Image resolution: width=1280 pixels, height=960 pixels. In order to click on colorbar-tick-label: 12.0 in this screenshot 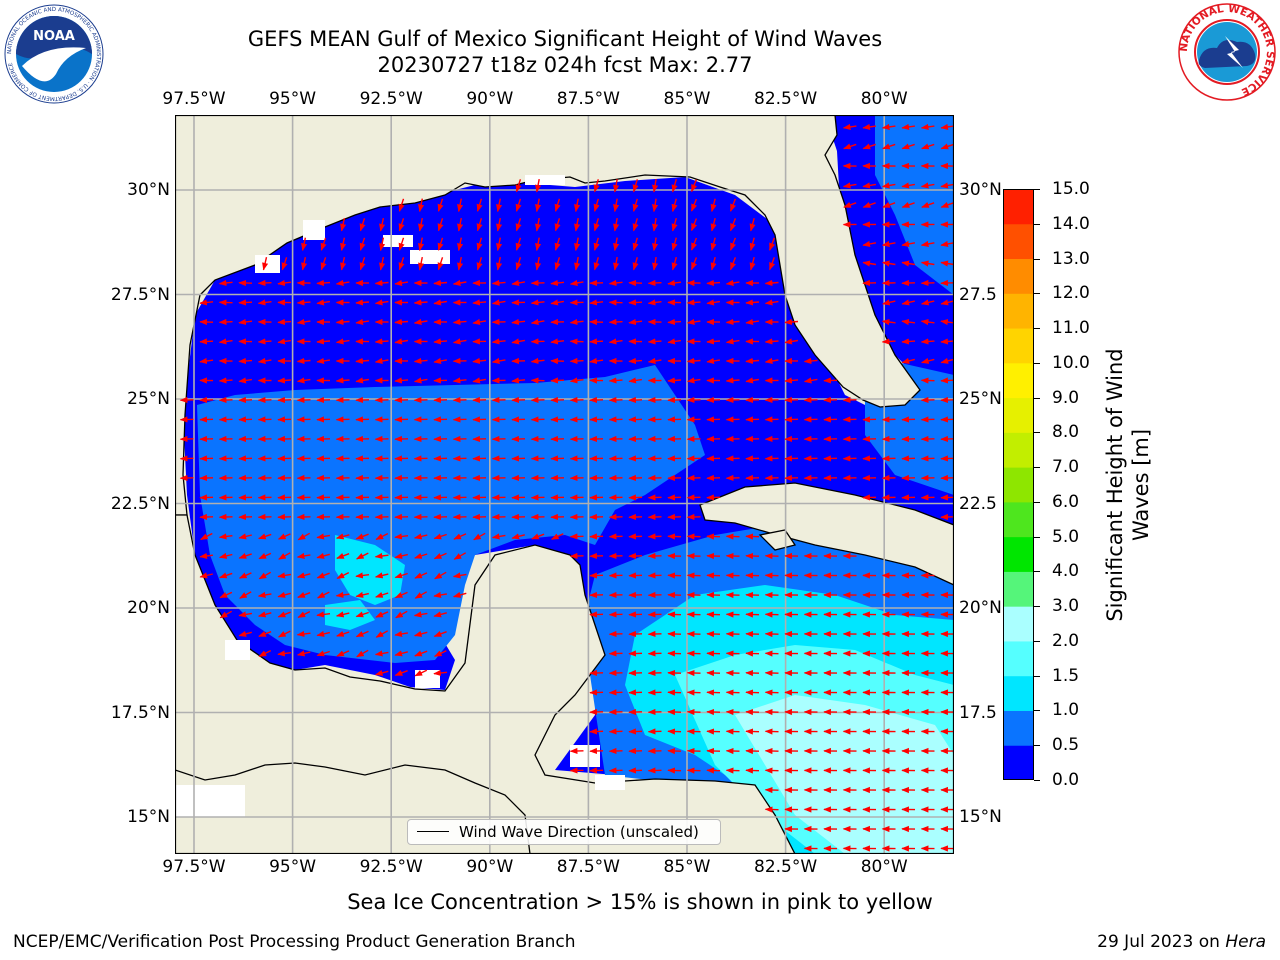, I will do `click(1071, 293)`.